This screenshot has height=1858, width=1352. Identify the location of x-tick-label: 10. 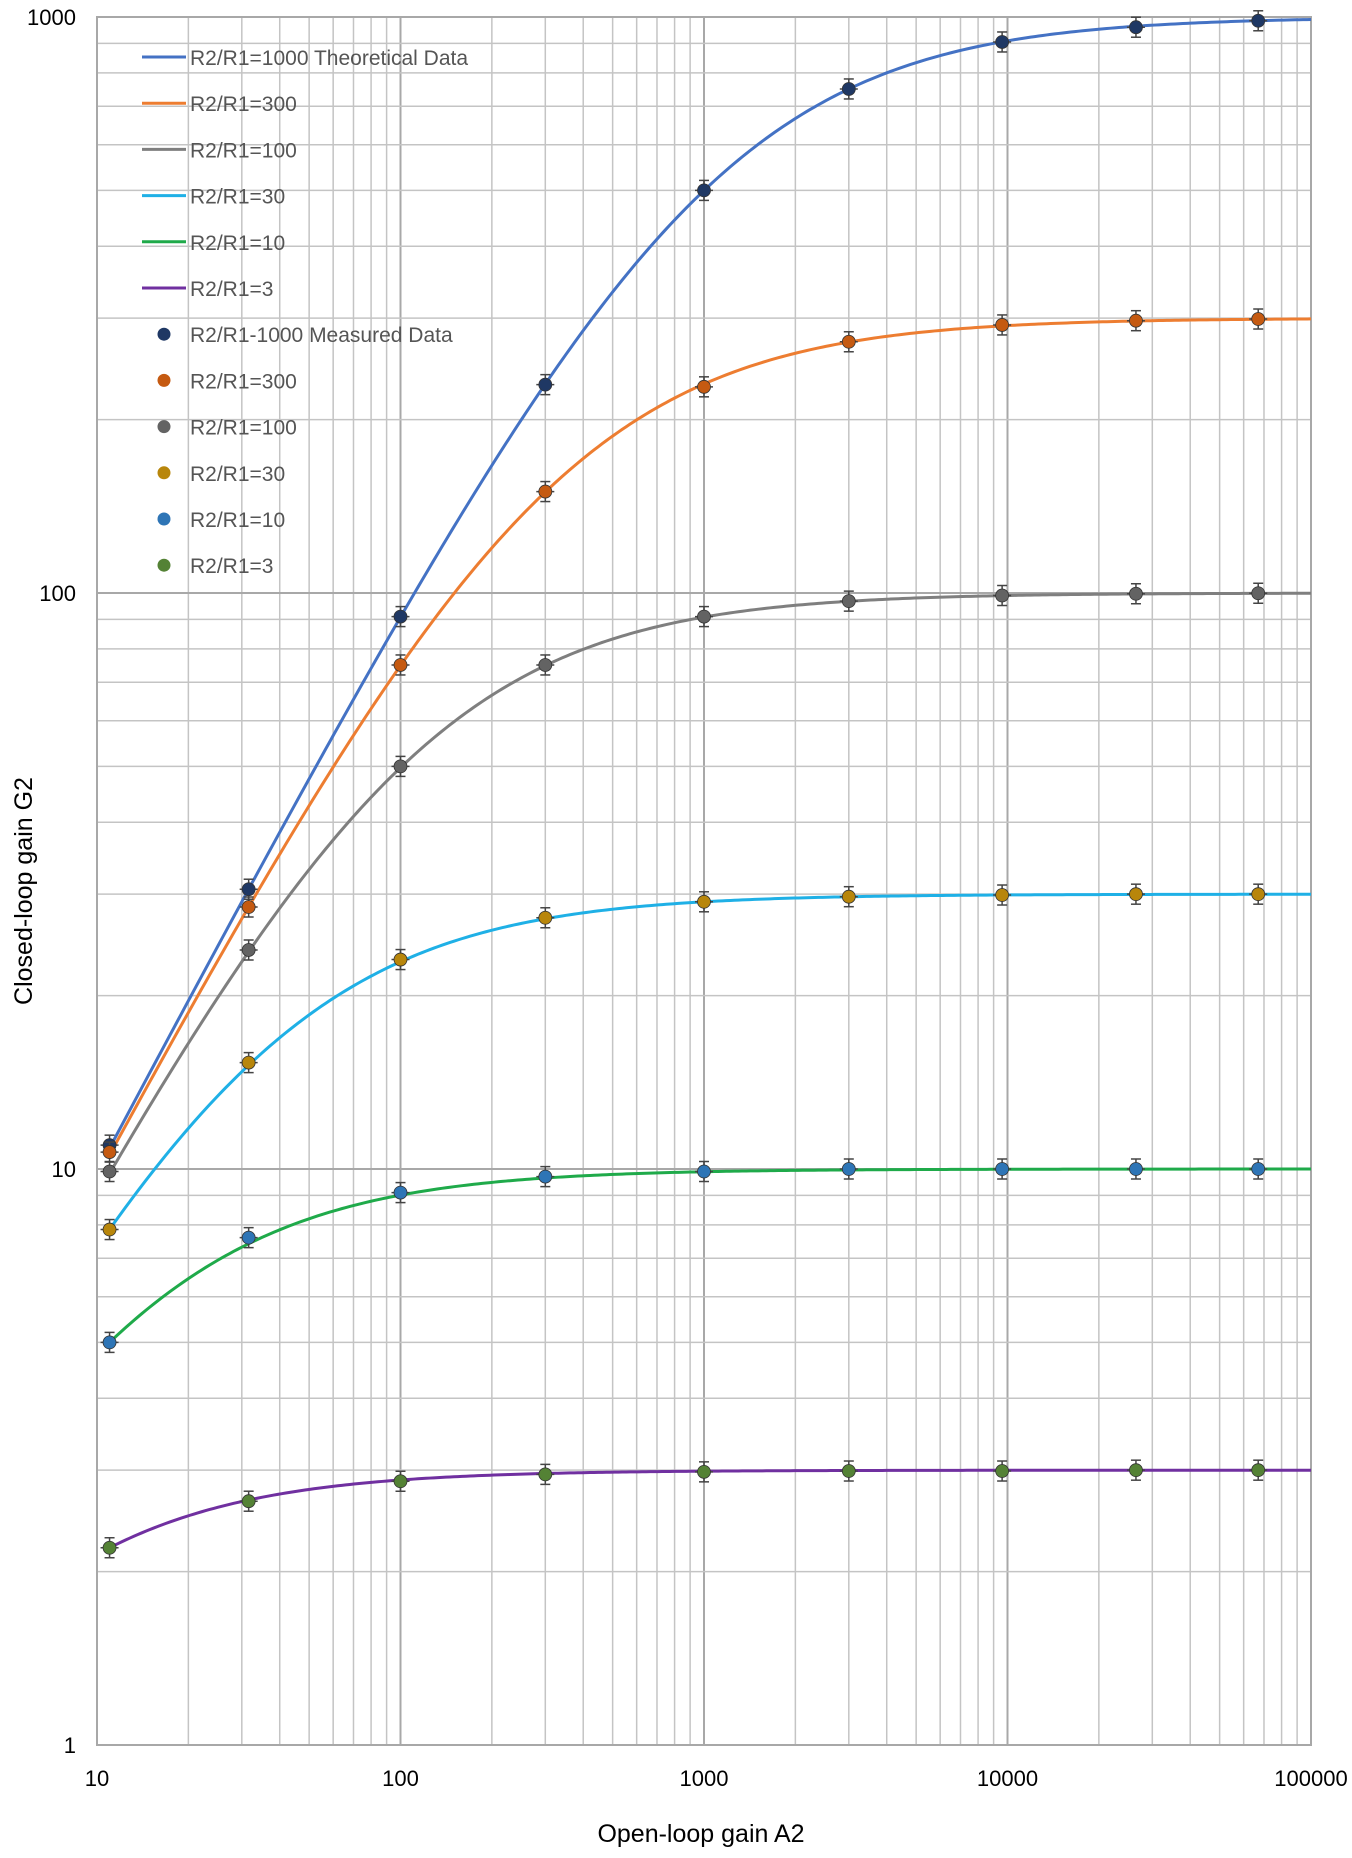
(97, 1778).